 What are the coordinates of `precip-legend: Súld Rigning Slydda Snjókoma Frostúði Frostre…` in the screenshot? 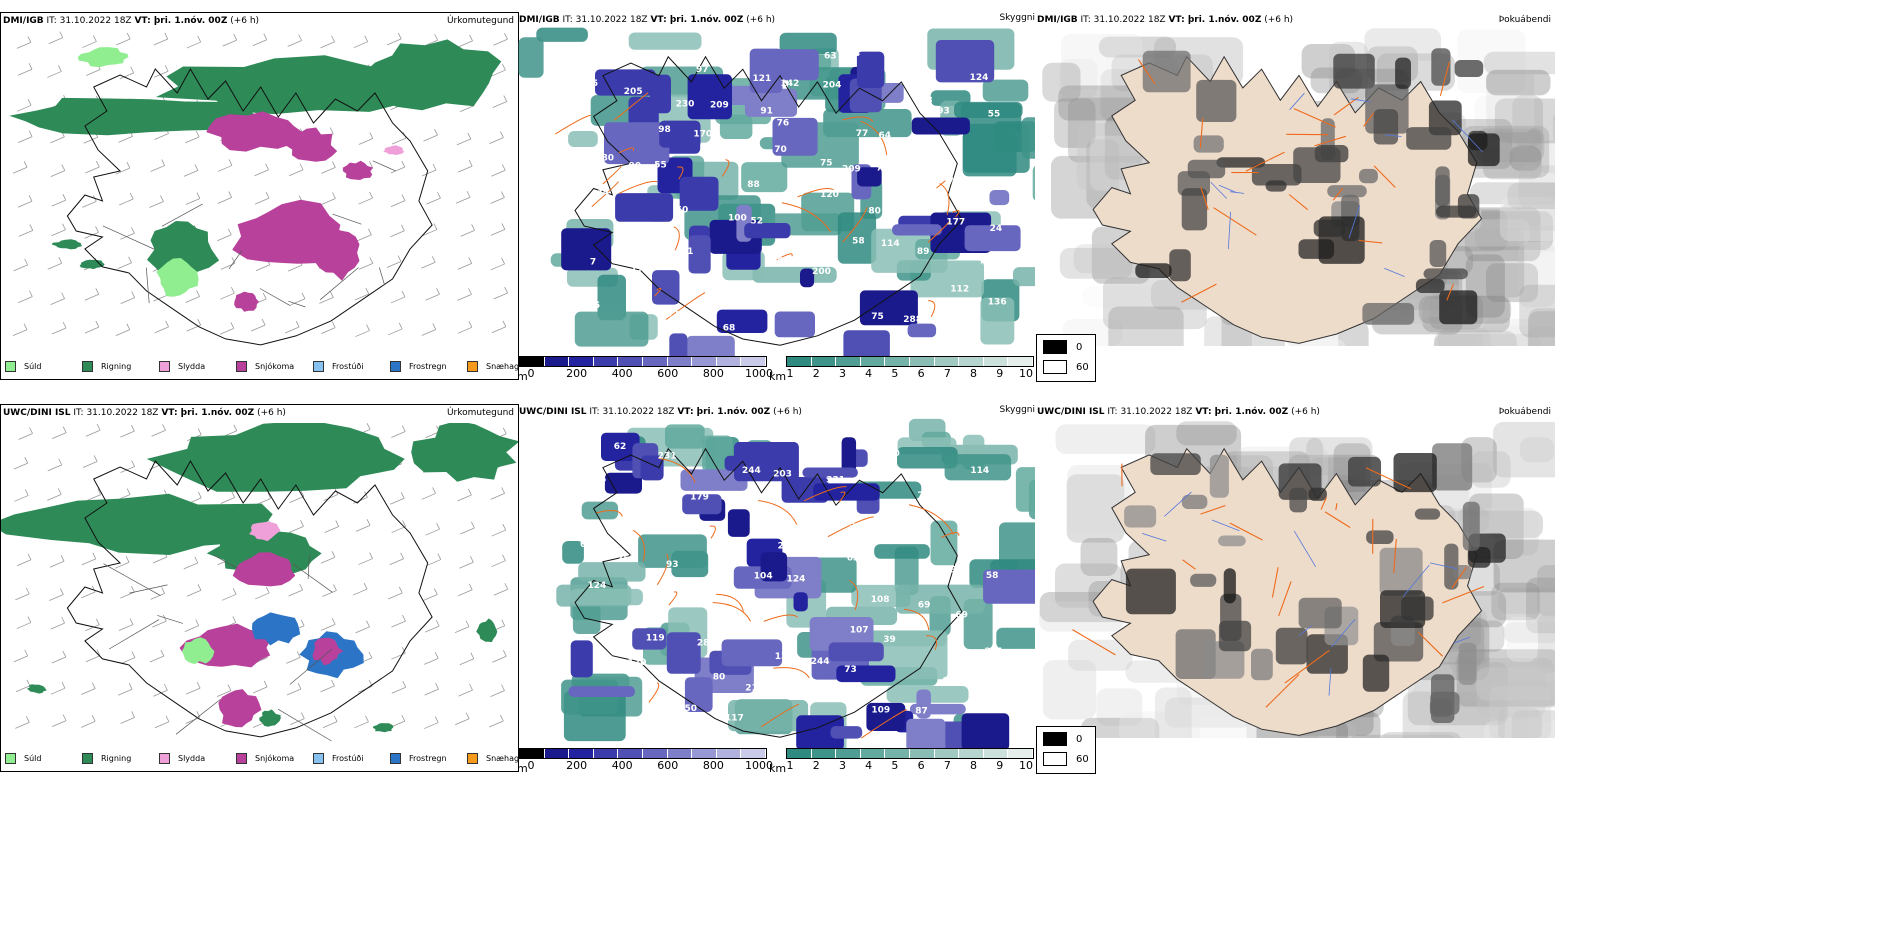 It's located at (261, 366).